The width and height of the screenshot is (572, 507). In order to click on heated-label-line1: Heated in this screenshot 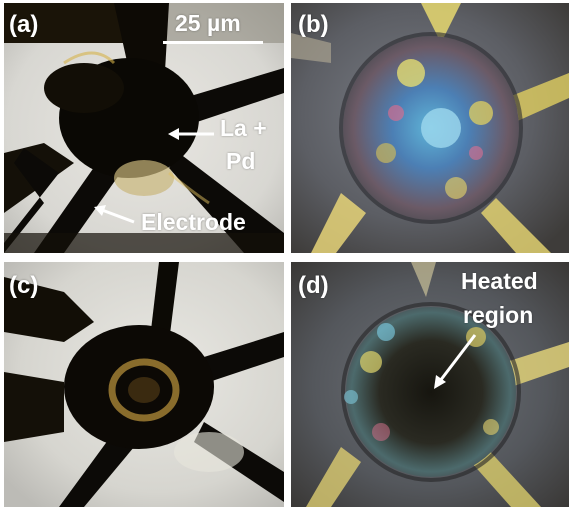, I will do `click(499, 281)`.